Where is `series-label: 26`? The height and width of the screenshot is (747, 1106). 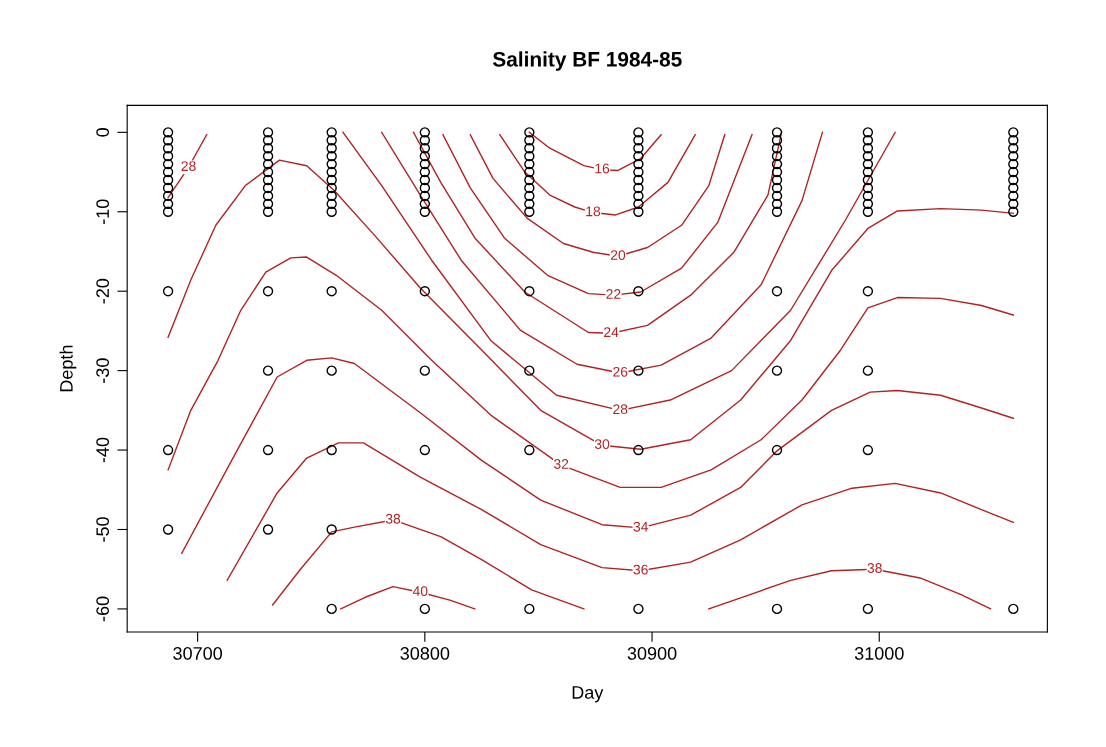 series-label: 26 is located at coordinates (620, 371).